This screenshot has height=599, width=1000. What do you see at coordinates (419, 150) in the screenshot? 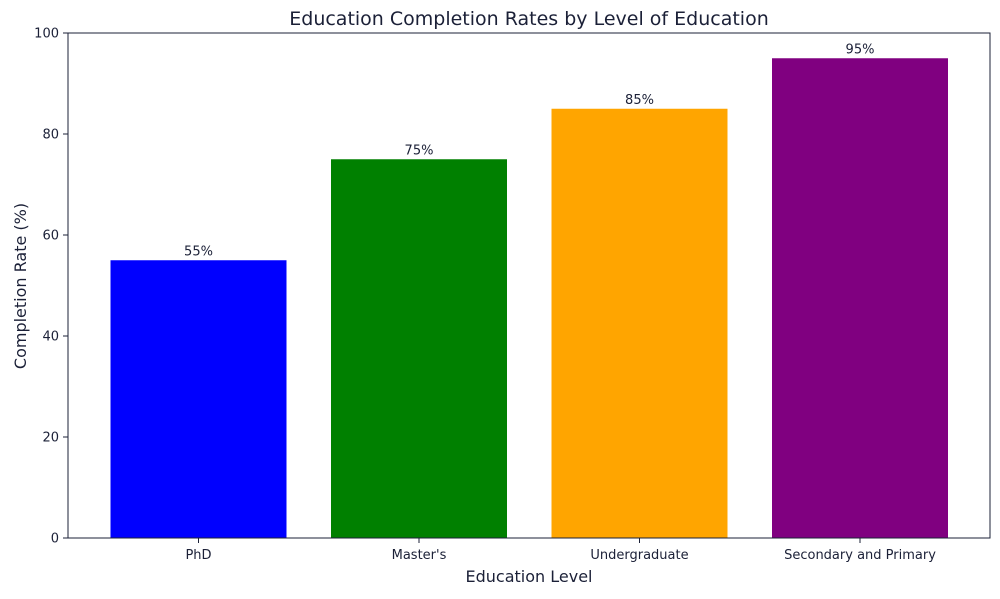
I see `bar-value-label-1: 75%` at bounding box center [419, 150].